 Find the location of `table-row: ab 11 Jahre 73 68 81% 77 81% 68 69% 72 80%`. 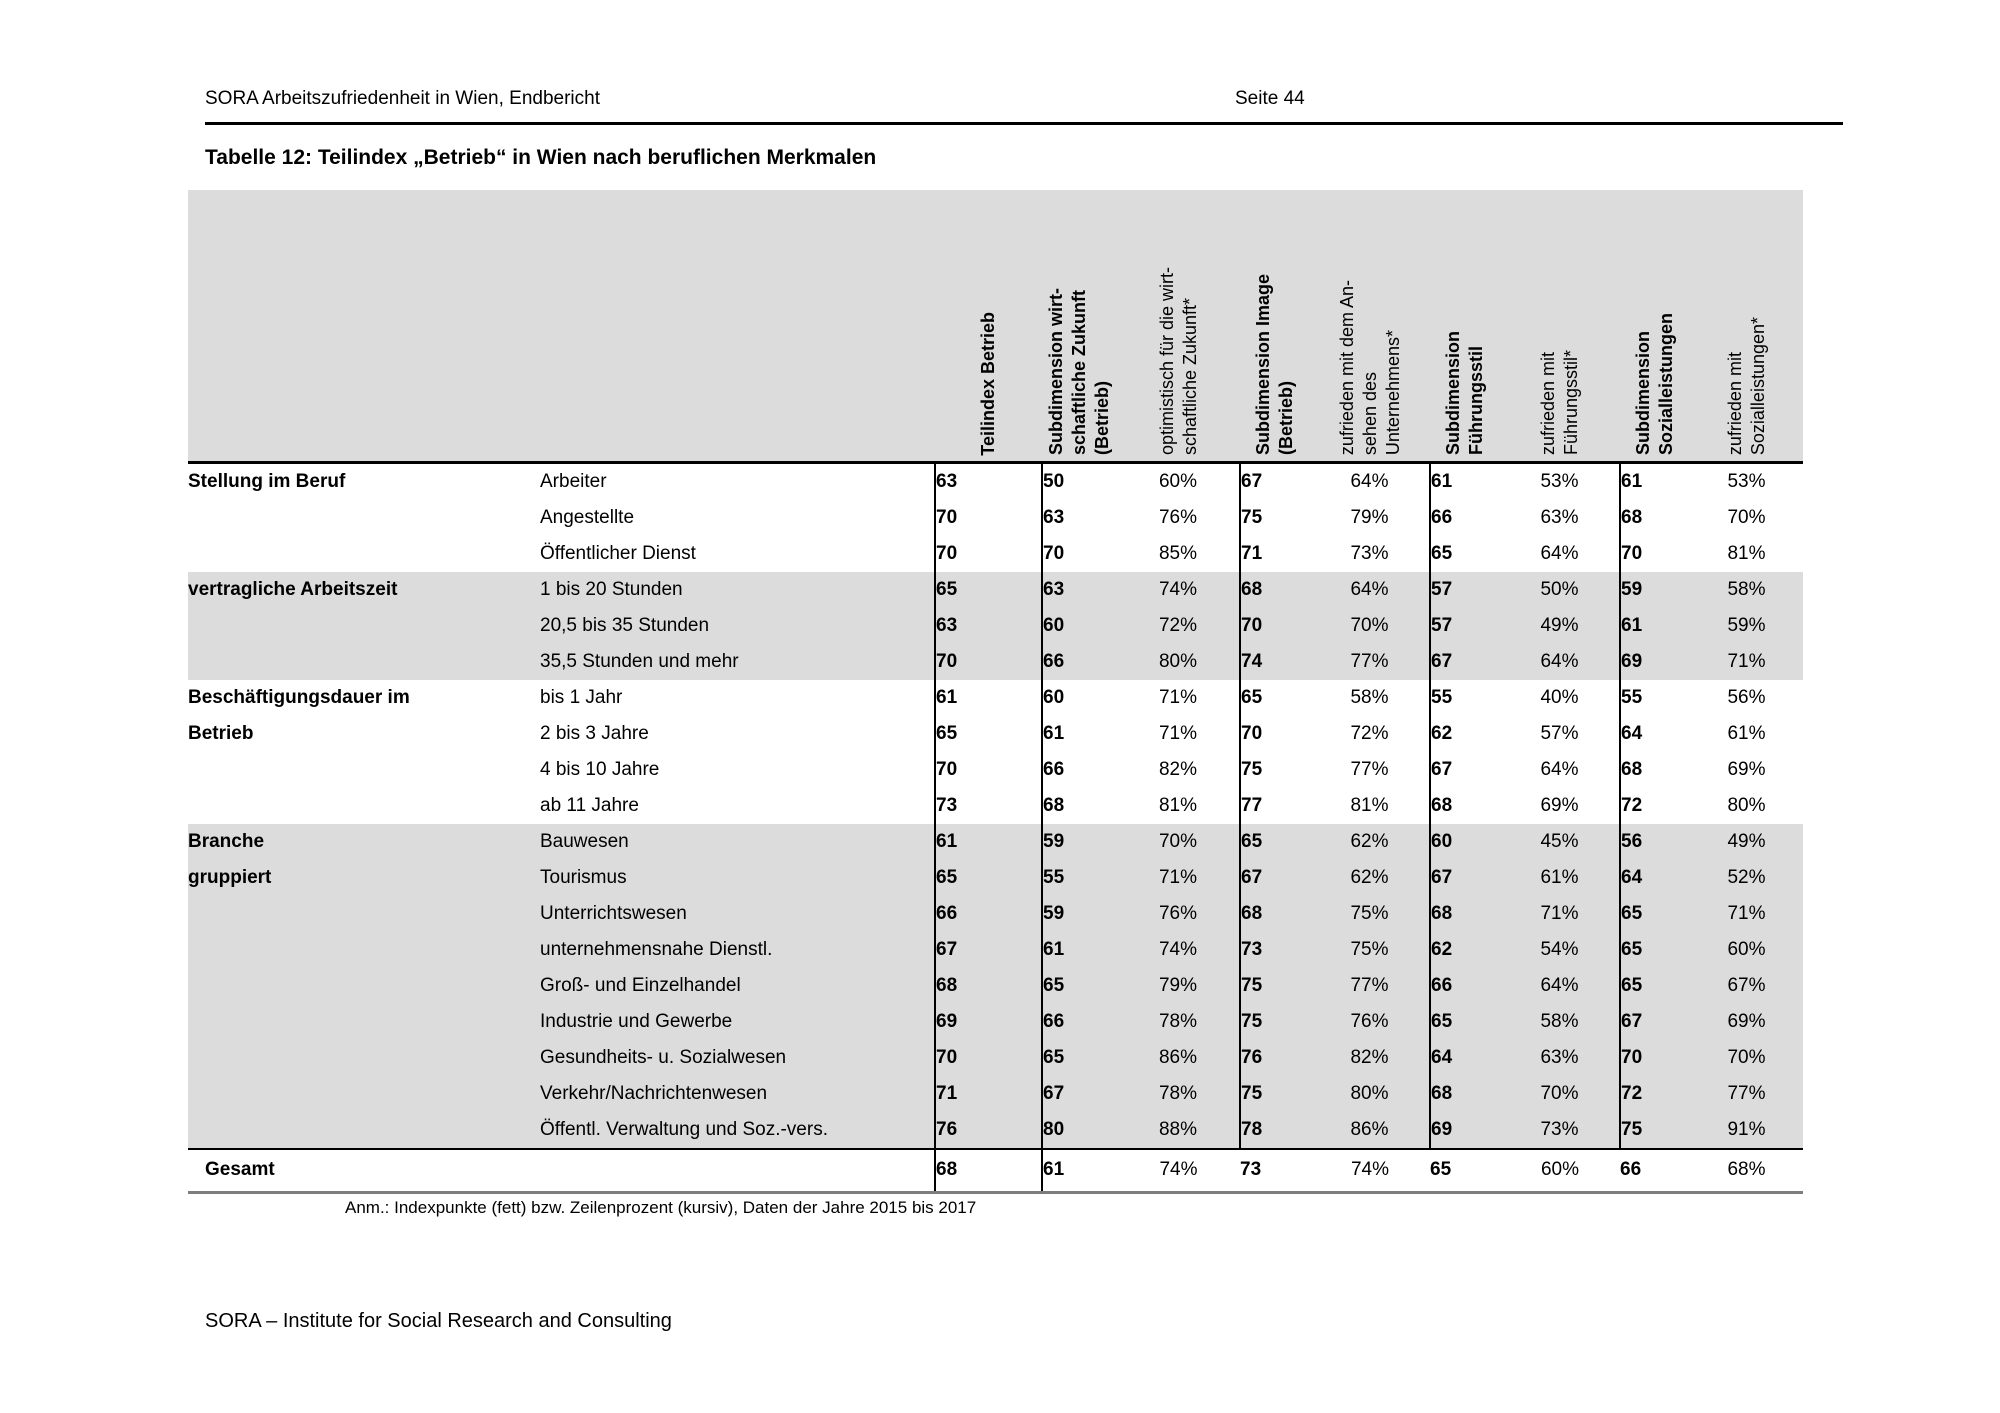

table-row: ab 11 Jahre 73 68 81% 77 81% 68 69% 72 80% is located at coordinates (995, 805).